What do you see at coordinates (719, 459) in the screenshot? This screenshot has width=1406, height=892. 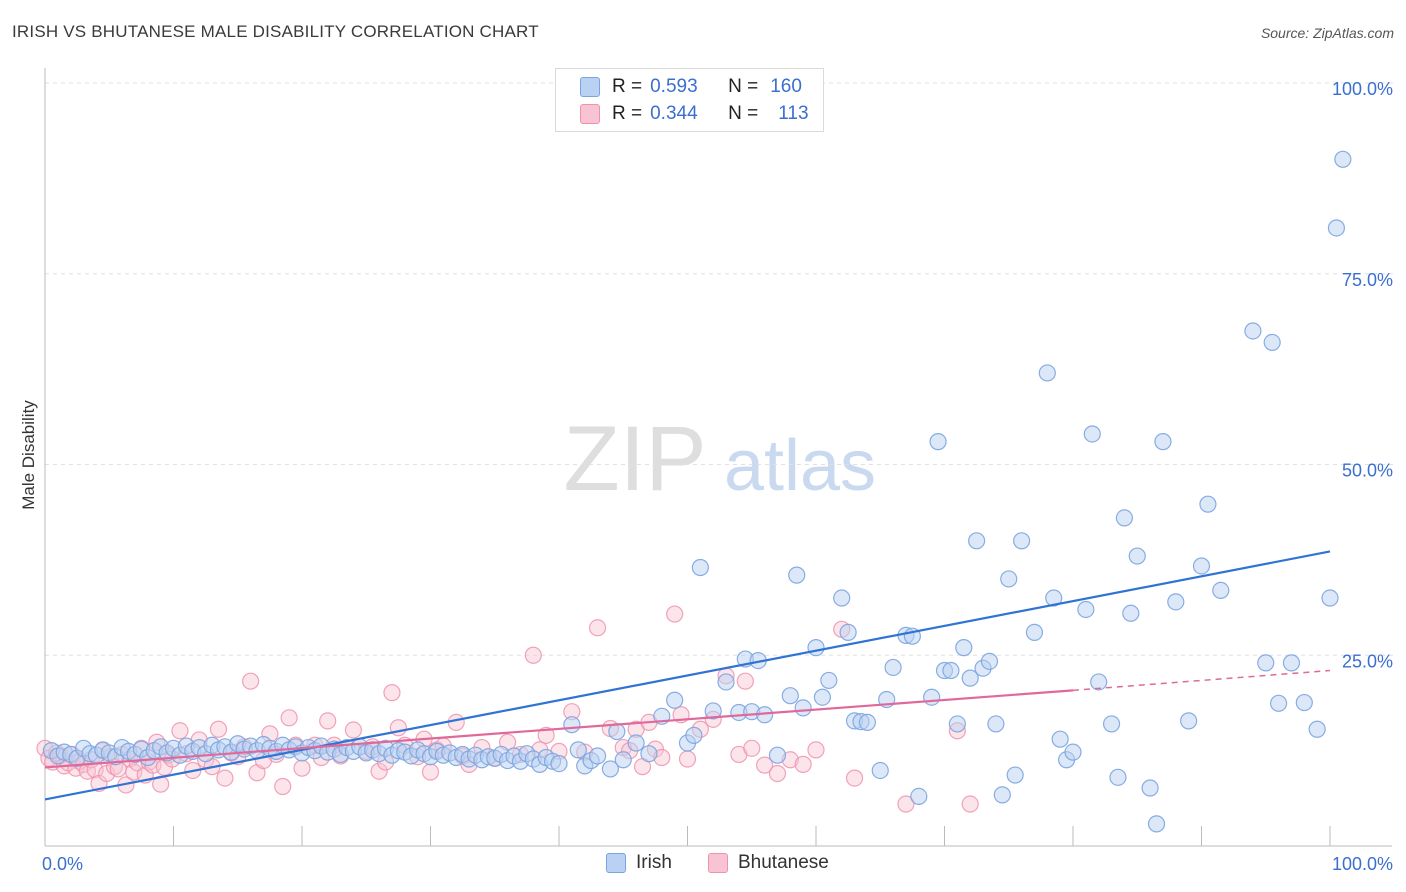 I see `watermark: ZIP atlas` at bounding box center [719, 459].